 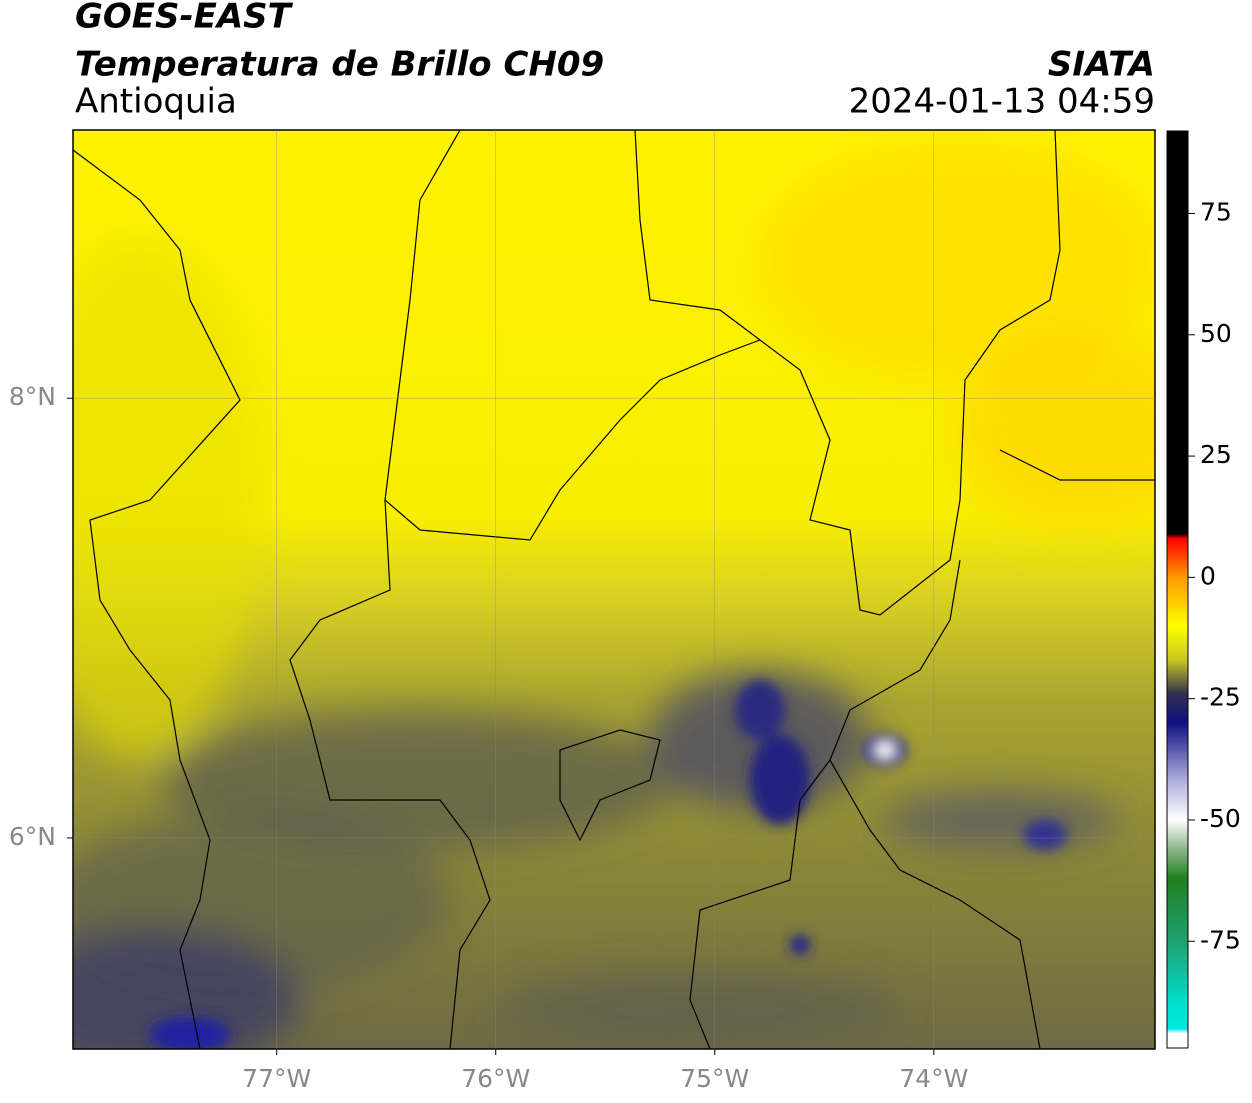 I want to click on colorbar, so click(x=1177, y=589).